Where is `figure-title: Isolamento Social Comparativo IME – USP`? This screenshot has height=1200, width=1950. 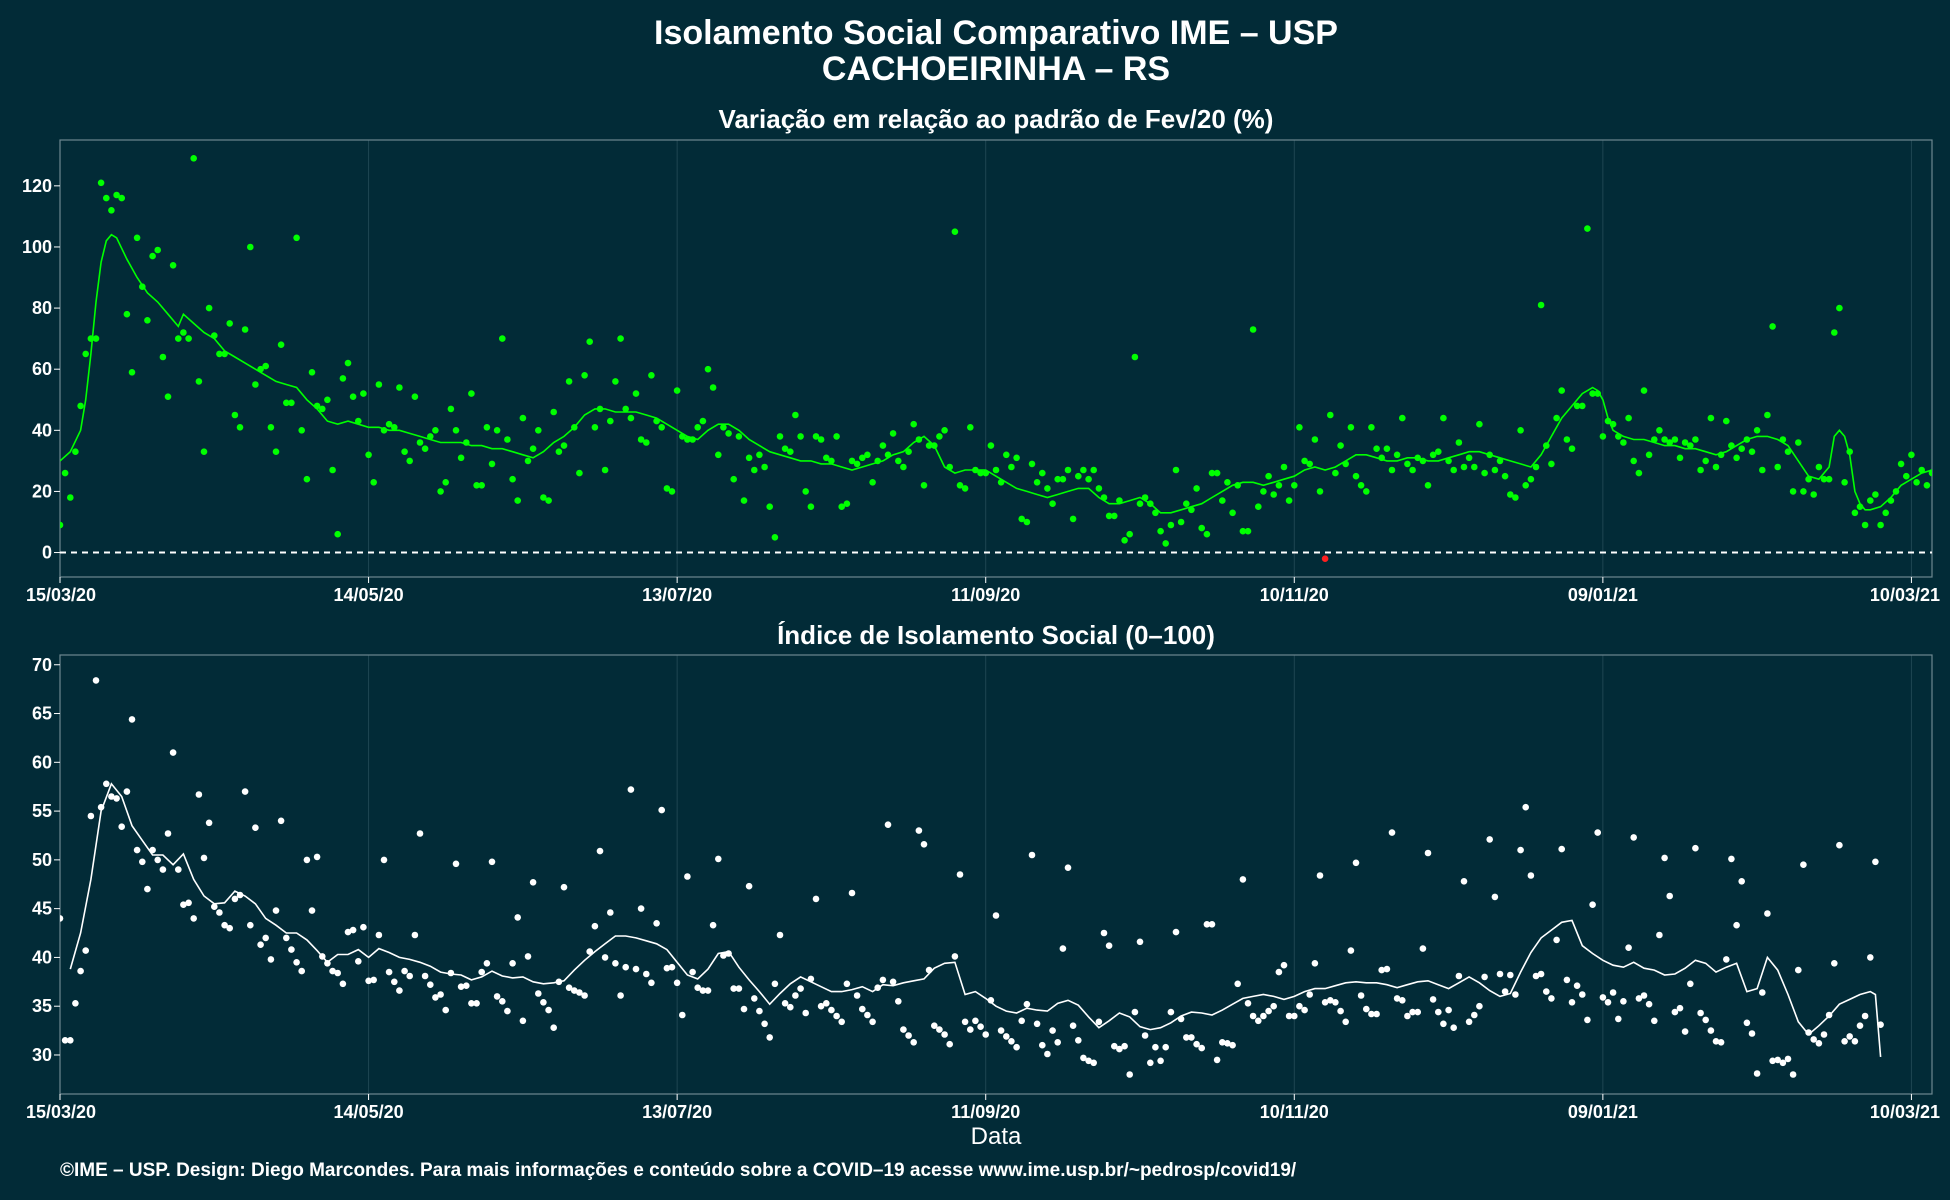 figure-title: Isolamento Social Comparativo IME – USP is located at coordinates (996, 33).